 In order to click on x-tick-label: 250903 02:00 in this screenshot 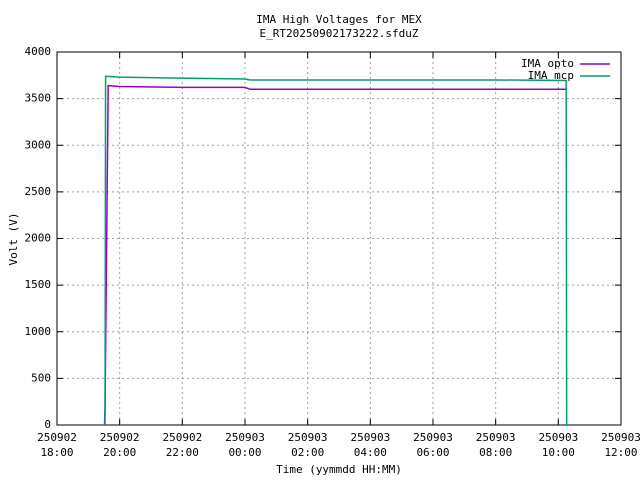, I will do `click(307, 445)`.